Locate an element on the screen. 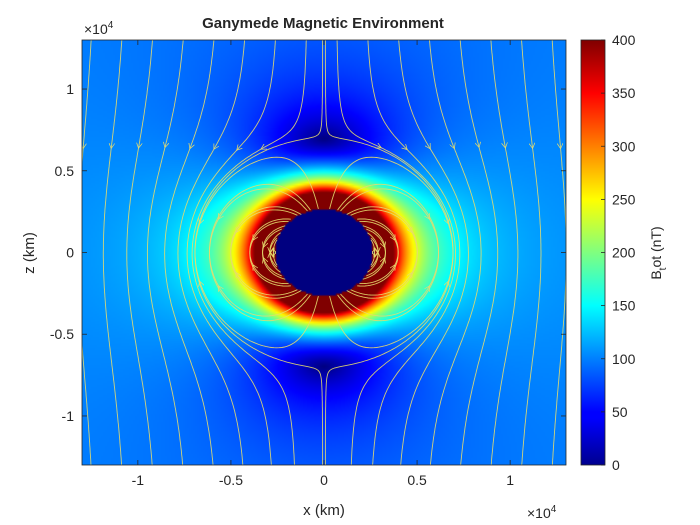  colorbar-label: Btot (nT) is located at coordinates (658, 252).